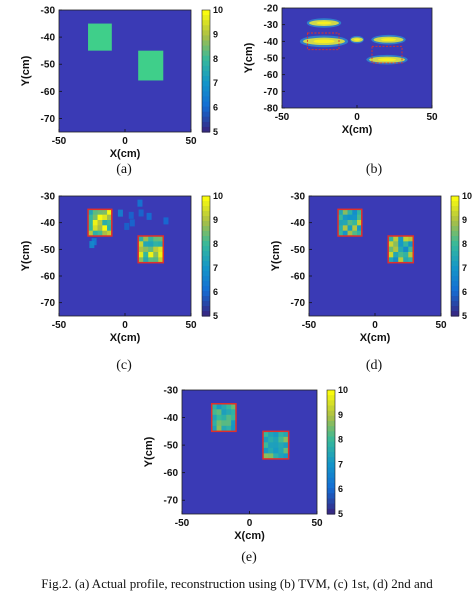 This screenshot has height=592, width=474. What do you see at coordinates (48, 250) in the screenshot?
I see `ytick-c-2: -50` at bounding box center [48, 250].